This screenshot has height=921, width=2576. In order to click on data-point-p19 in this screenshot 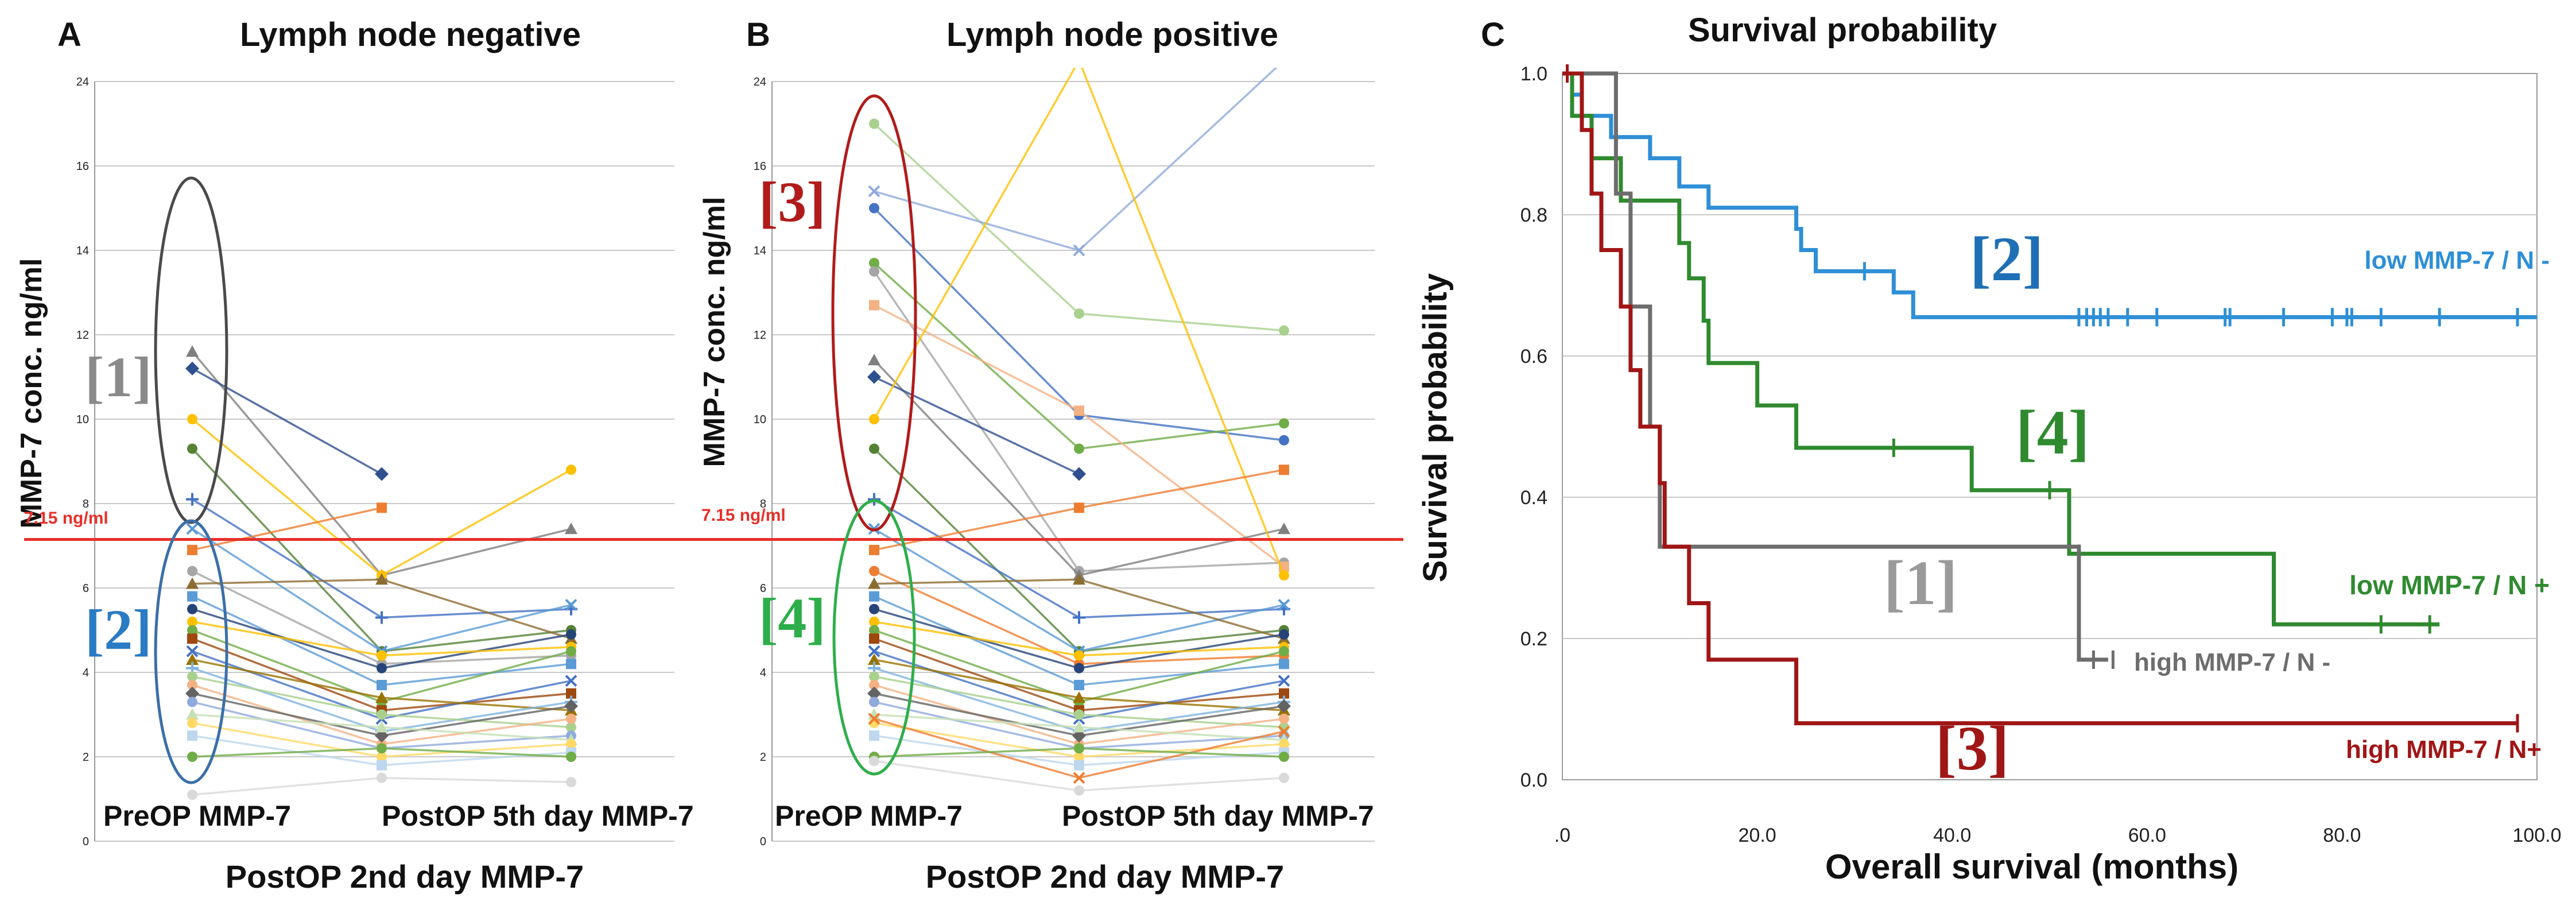, I will do `click(571, 718)`.